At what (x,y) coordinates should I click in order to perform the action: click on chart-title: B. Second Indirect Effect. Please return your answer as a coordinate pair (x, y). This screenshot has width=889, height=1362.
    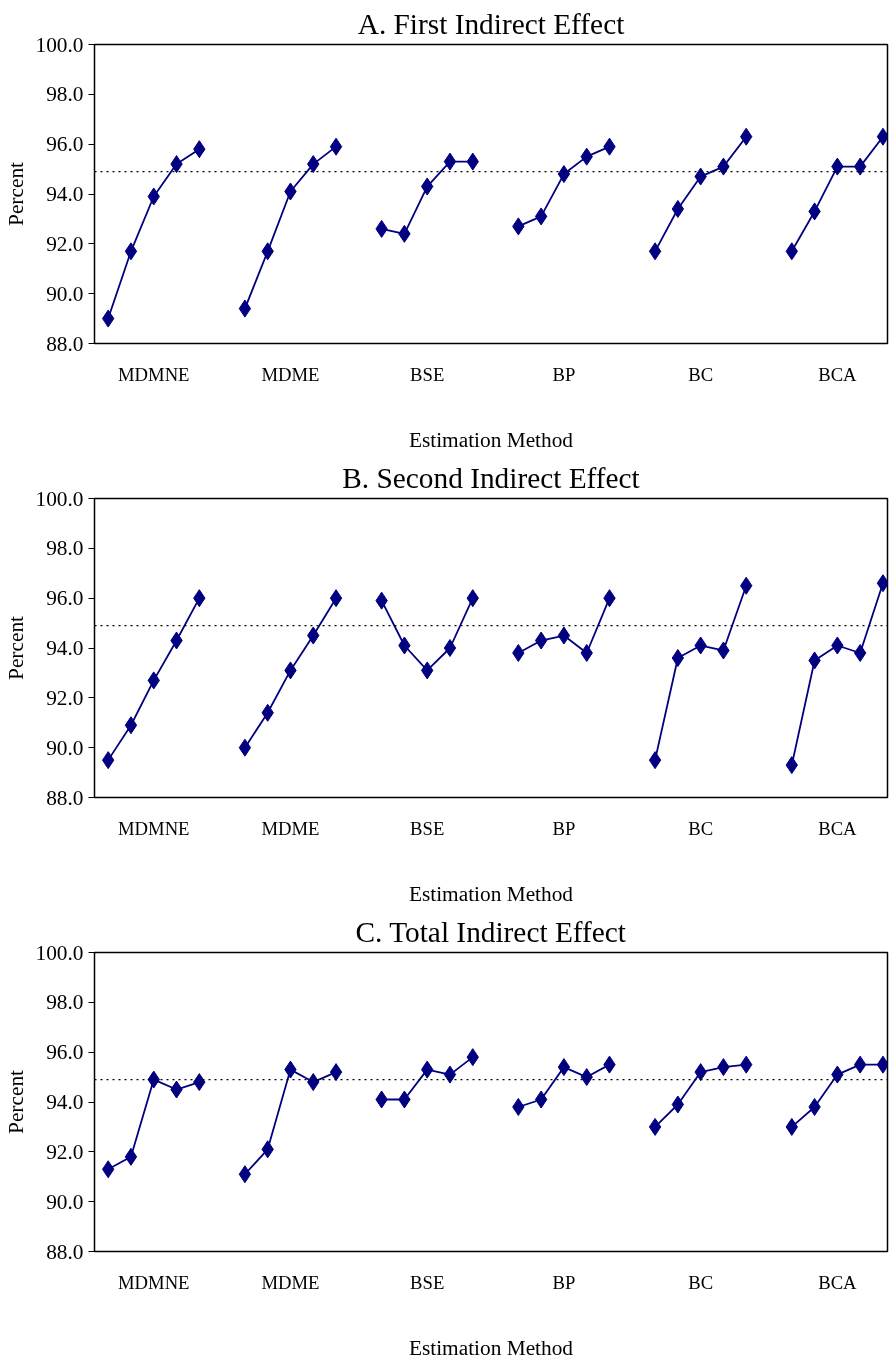
    Looking at the image, I should click on (491, 477).